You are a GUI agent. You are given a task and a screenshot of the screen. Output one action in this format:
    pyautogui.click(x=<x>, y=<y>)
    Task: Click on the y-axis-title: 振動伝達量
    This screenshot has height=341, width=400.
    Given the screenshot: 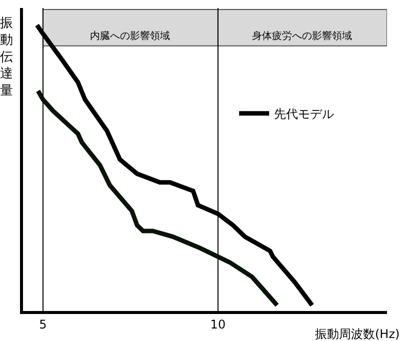 What is the action you would take?
    pyautogui.click(x=6, y=57)
    